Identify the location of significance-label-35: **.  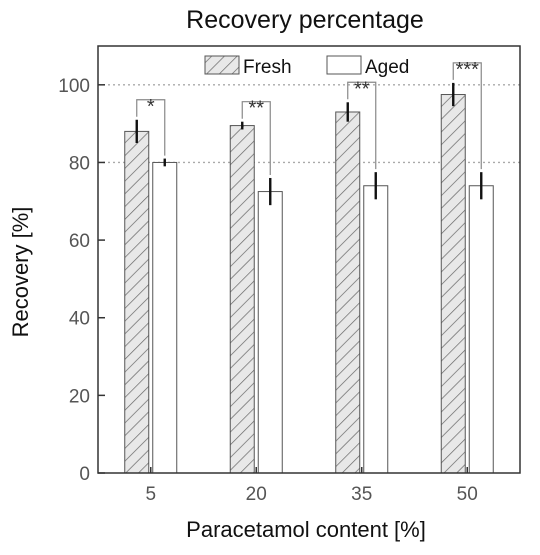
(362, 89).